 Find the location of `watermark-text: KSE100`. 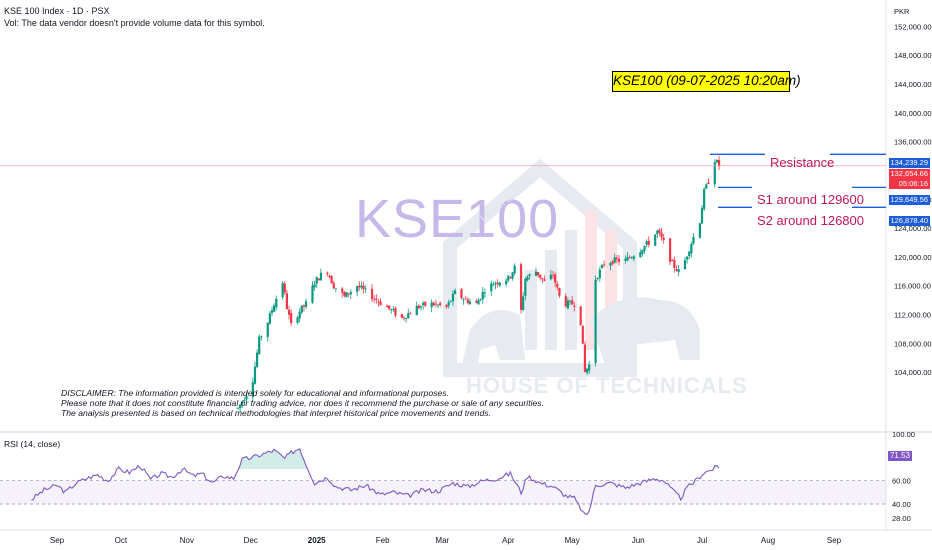

watermark-text: KSE100 is located at coordinates (457, 219).